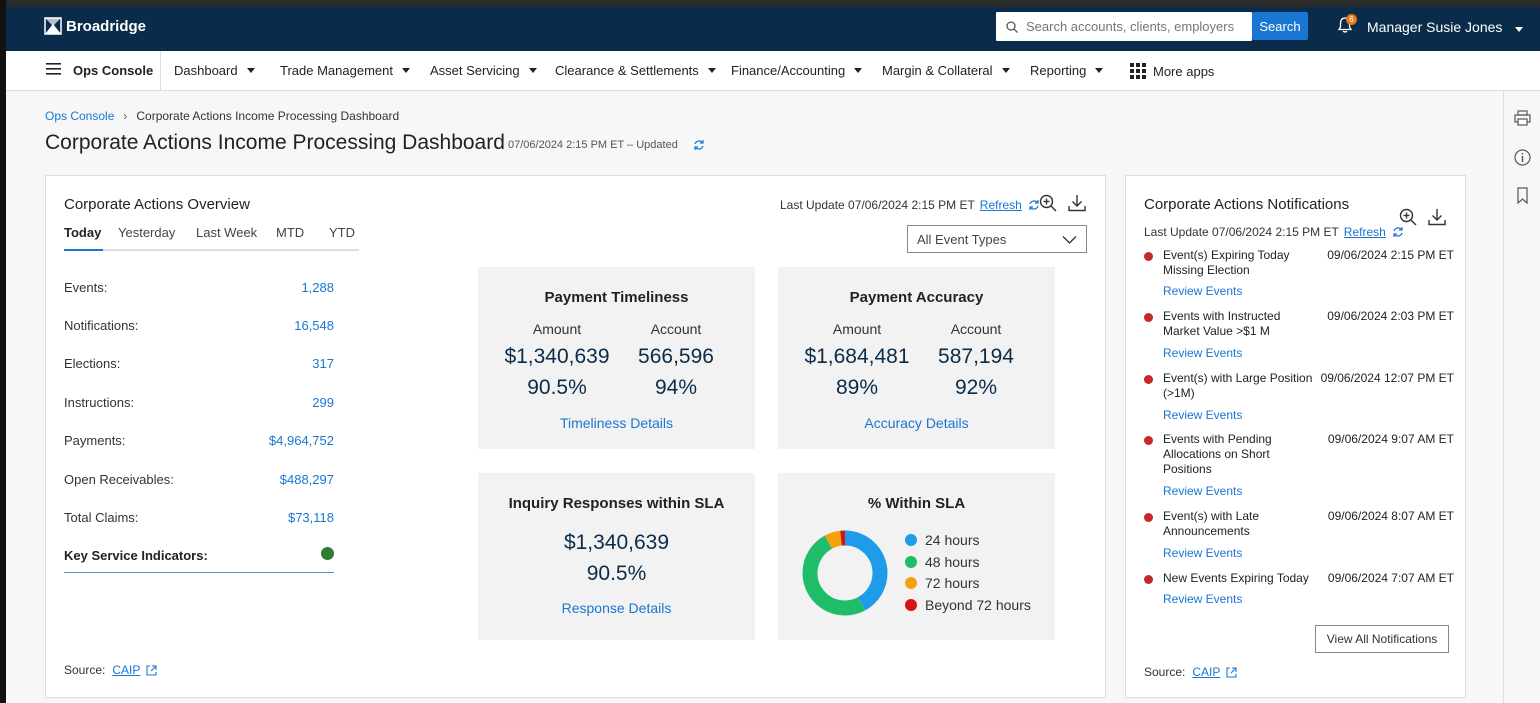  I want to click on metric-value-link: 16,548, so click(314, 325).